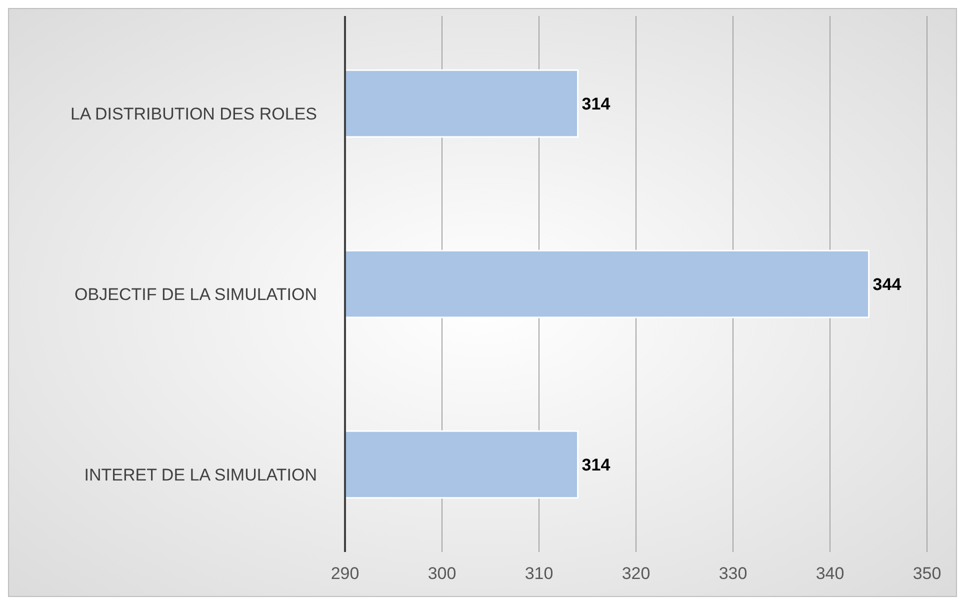  Describe the element at coordinates (539, 573) in the screenshot. I see `x-tick-label: 310` at that location.